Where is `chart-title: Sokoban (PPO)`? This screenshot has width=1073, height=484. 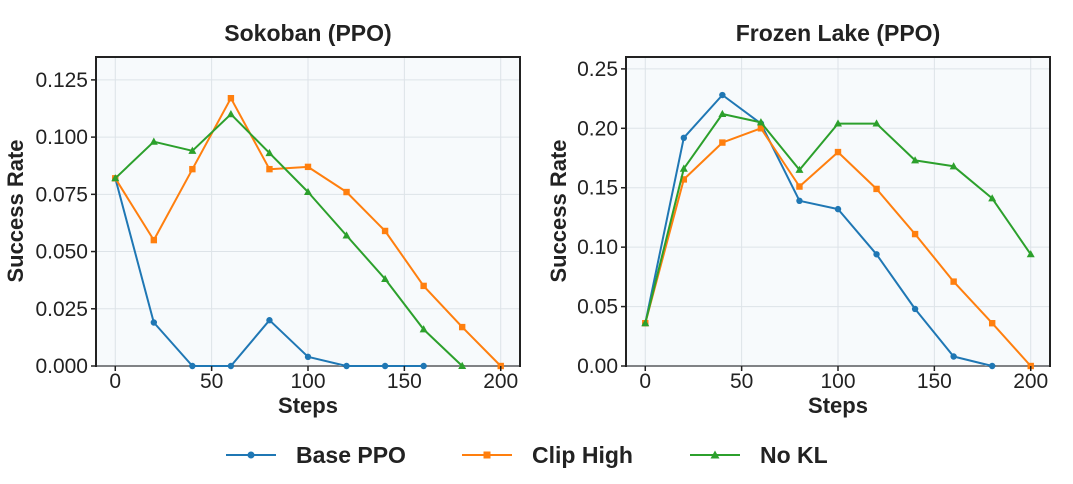
chart-title: Sokoban (PPO) is located at coordinates (307, 33).